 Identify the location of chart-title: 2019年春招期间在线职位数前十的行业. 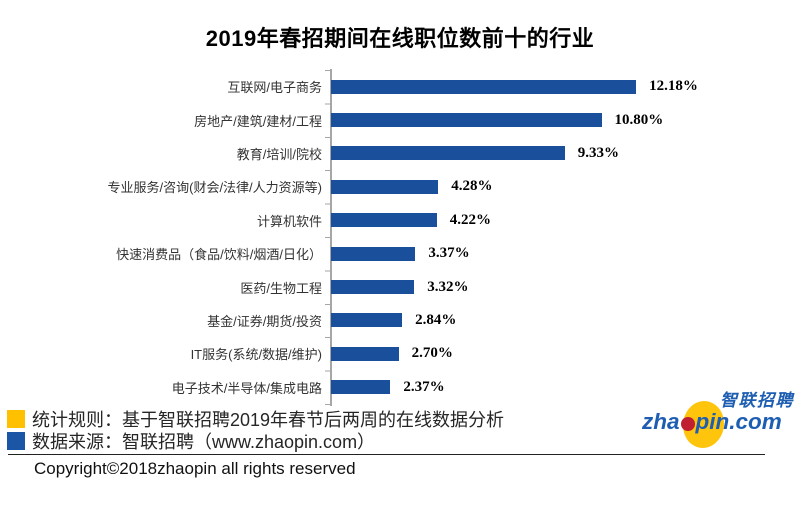
(400, 38).